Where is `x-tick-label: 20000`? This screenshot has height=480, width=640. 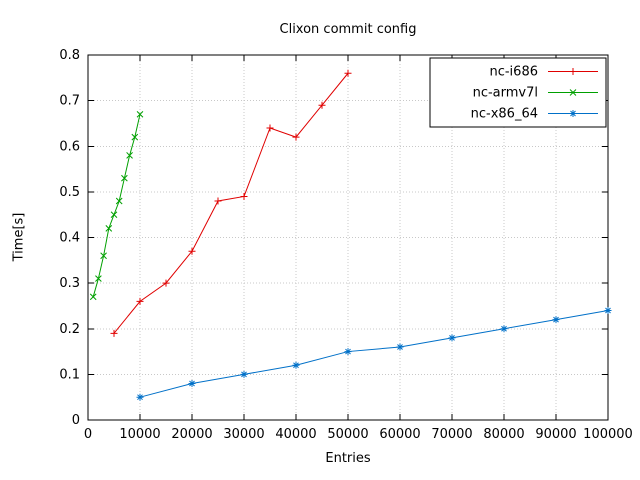
x-tick-label: 20000 is located at coordinates (191, 434).